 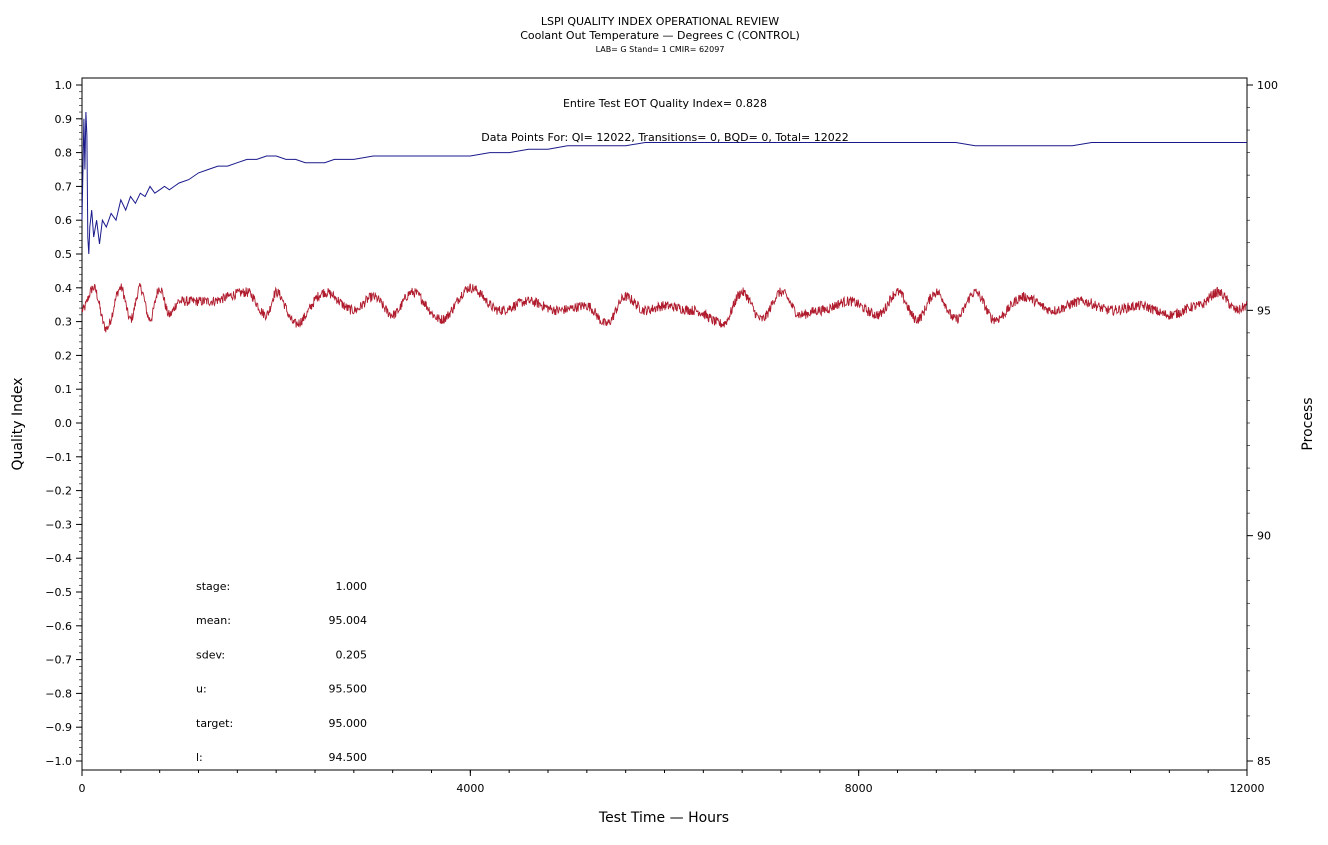 What do you see at coordinates (665, 103) in the screenshot?
I see `annotation-eot-quality-index: Entire Test EOT Quality Index= 0.828` at bounding box center [665, 103].